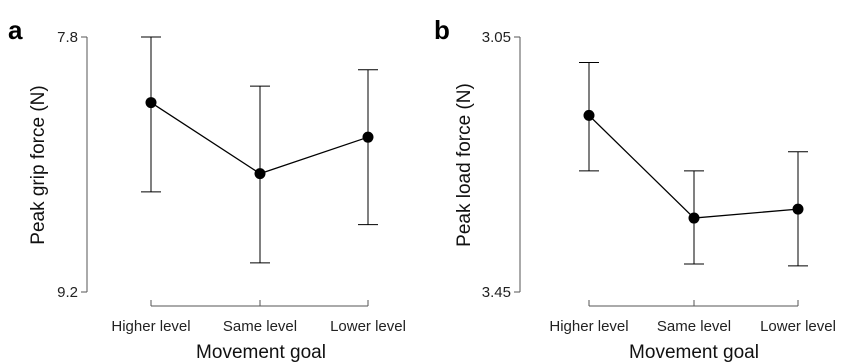 This screenshot has width=845, height=362. Describe the element at coordinates (442, 30) in the screenshot. I see `panel-b-letter: b` at that location.